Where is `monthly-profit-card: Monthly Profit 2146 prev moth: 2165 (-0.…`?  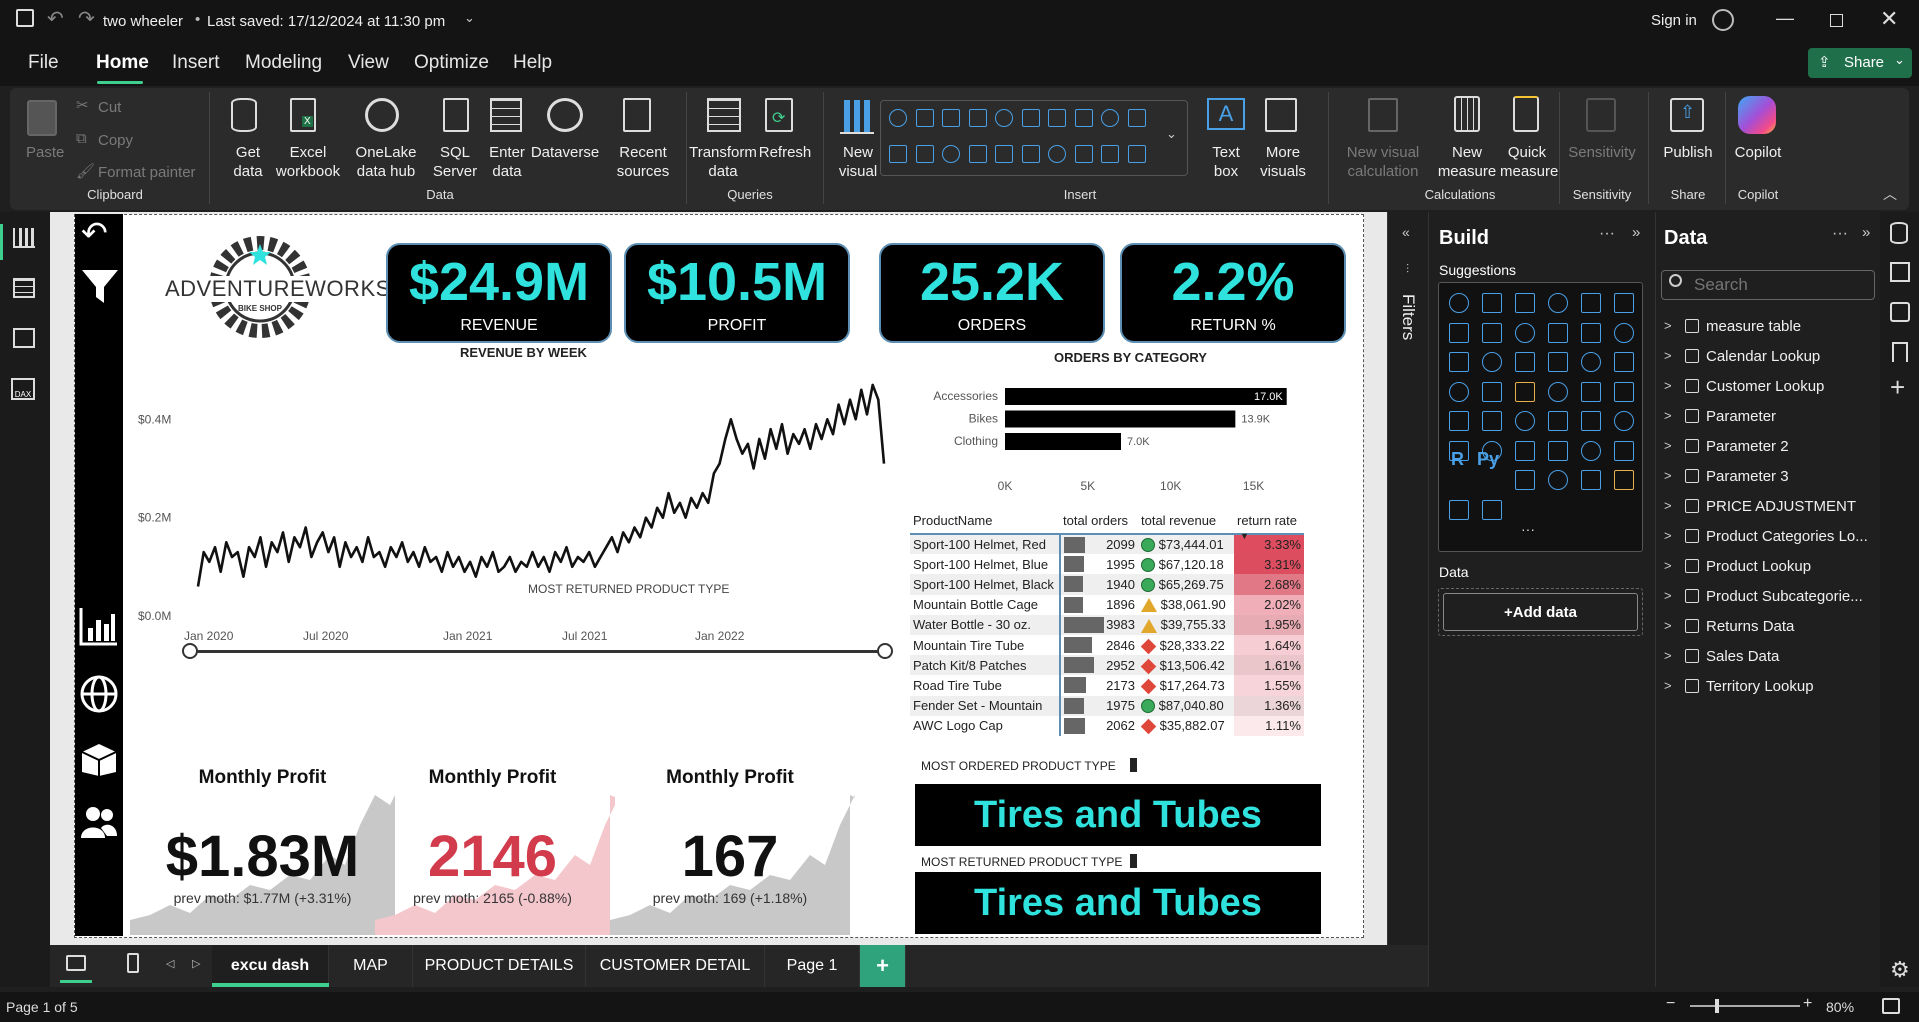
monthly-profit-card: Monthly Profit 2146 prev moth: 2165 (-0.… is located at coordinates (495, 845).